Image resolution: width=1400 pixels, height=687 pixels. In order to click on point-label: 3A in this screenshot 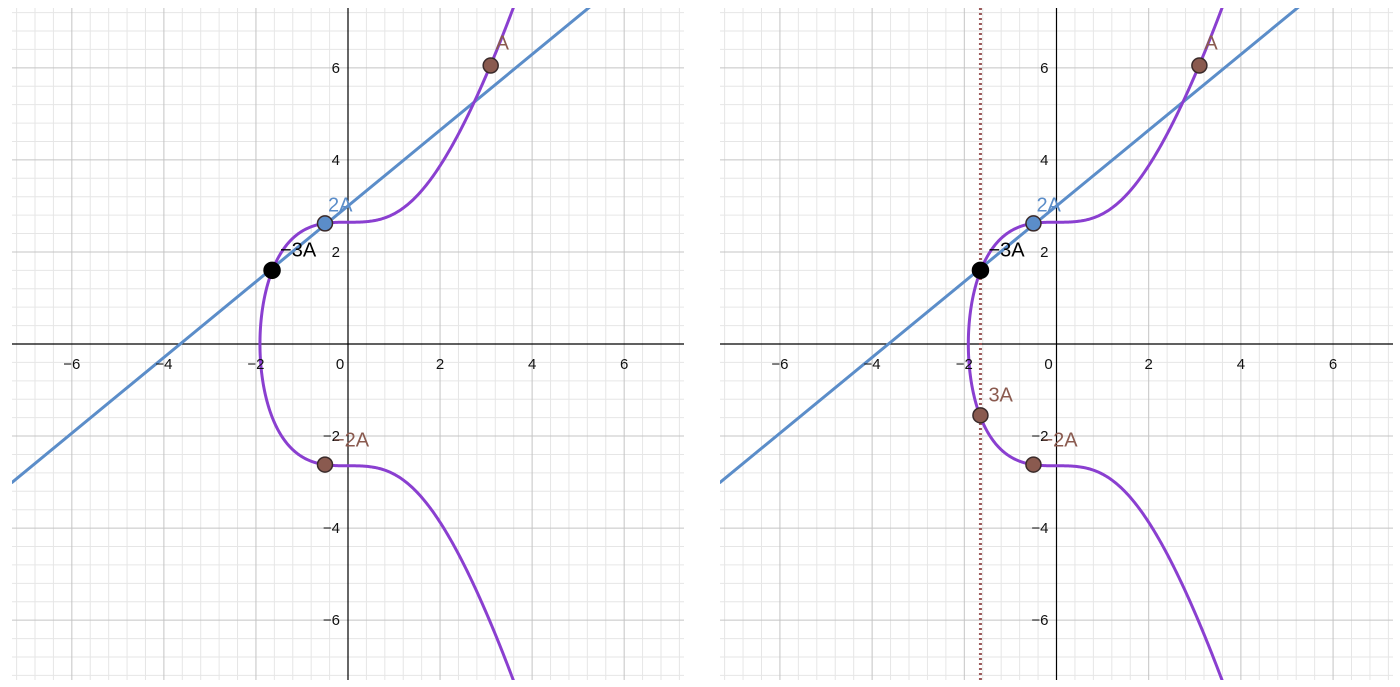, I will do `click(1000, 395)`.